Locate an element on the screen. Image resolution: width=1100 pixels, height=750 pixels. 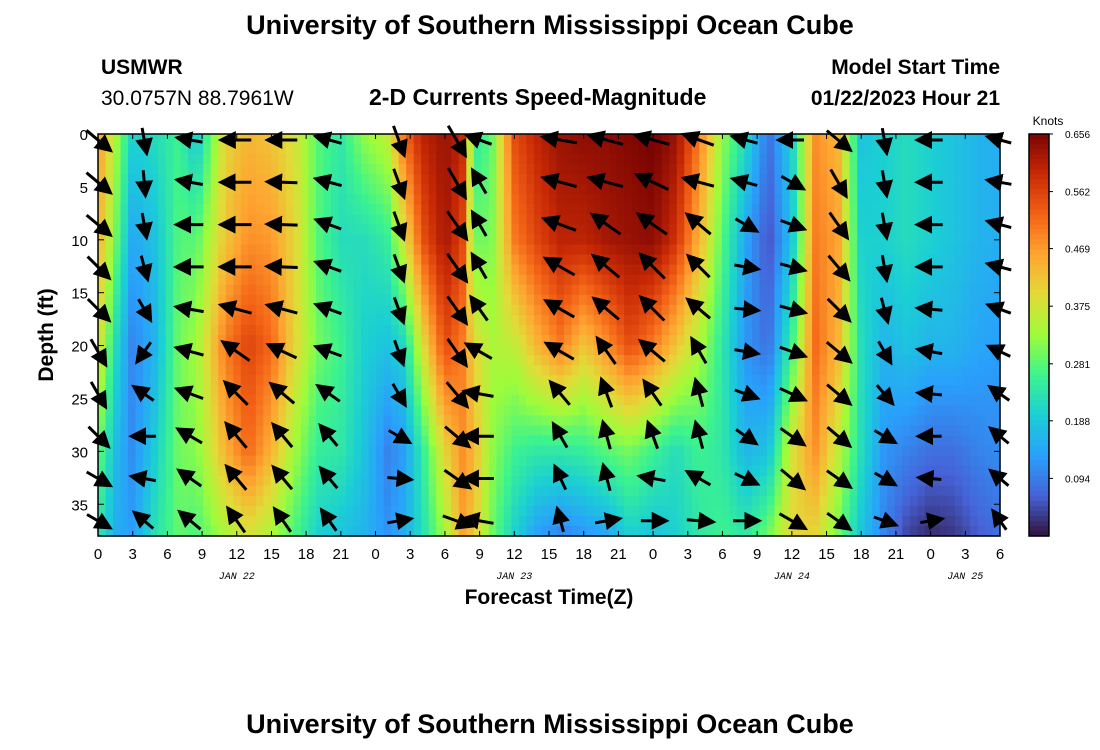
model-start-time: 01/22/2023 Hour 21 is located at coordinates (905, 98).